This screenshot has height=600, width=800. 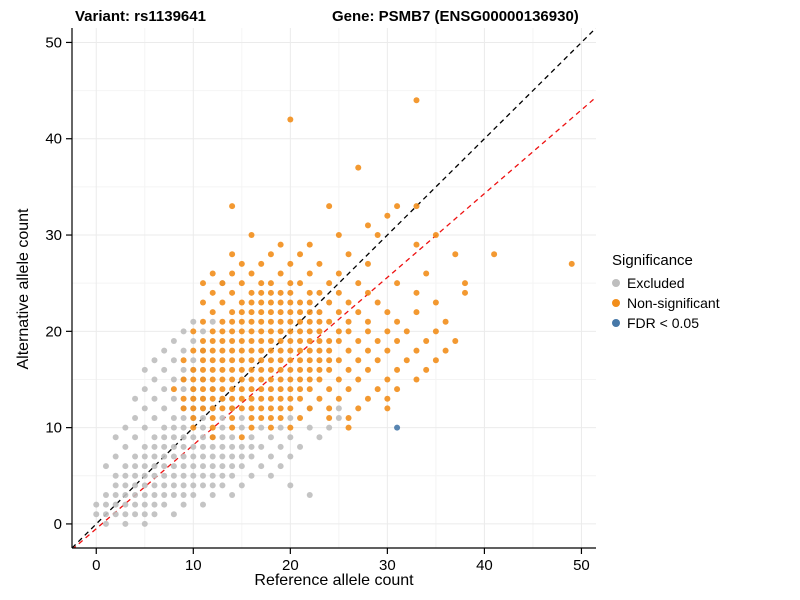 What do you see at coordinates (53, 331) in the screenshot?
I see `y-tick-label: 20` at bounding box center [53, 331].